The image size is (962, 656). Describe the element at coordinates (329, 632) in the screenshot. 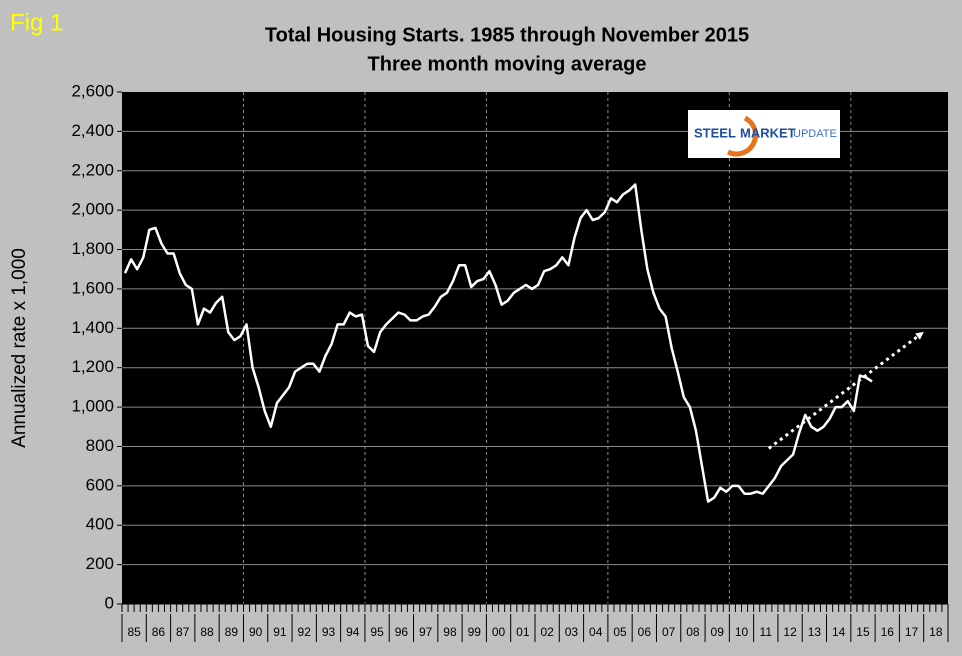

I see `x-tick-label: 93` at that location.